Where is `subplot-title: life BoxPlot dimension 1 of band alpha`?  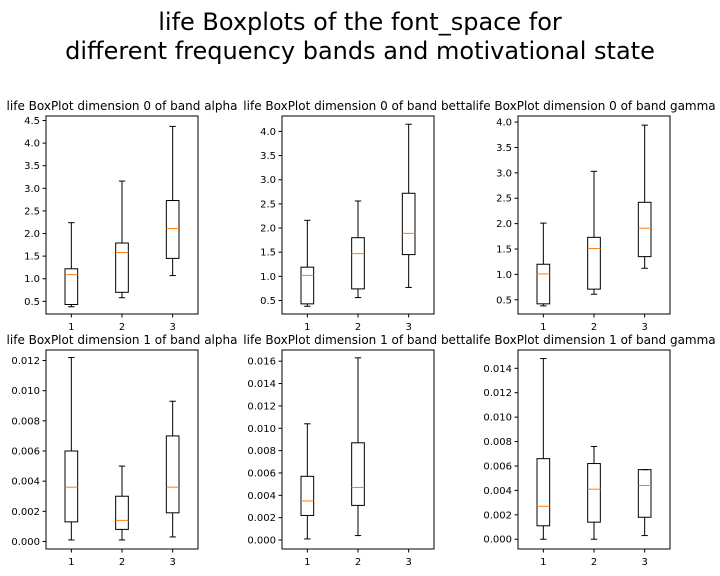 subplot-title: life BoxPlot dimension 1 of band alpha is located at coordinates (122, 340).